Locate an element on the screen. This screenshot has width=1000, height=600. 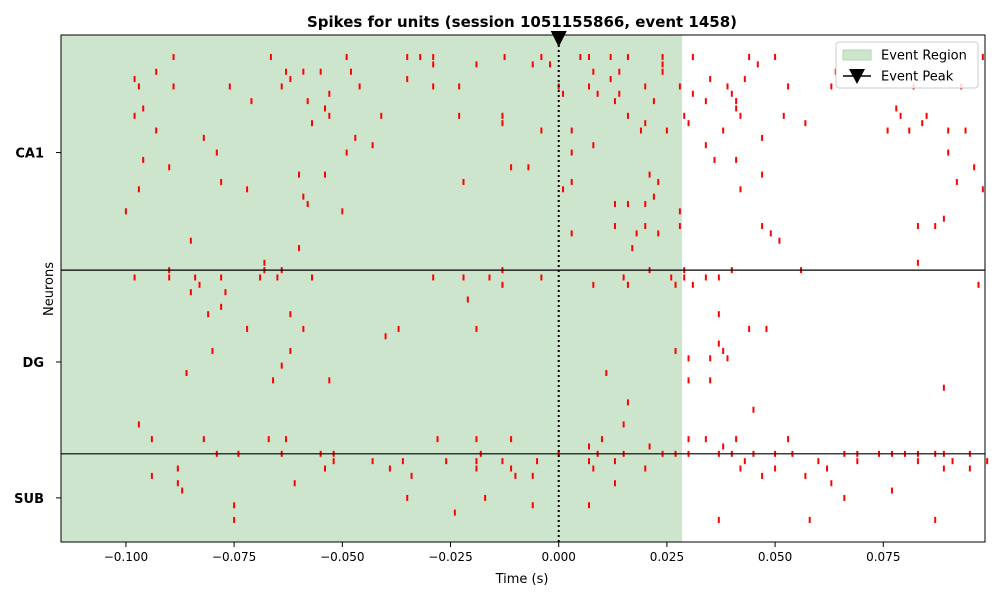
legend: Event Region Event Peak is located at coordinates (907, 65).